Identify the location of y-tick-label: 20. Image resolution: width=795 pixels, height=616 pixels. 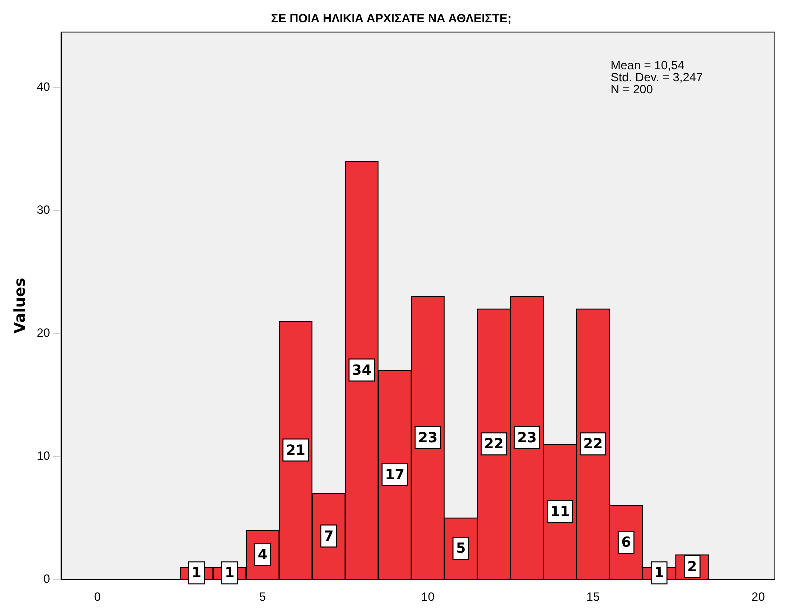
(43, 333).